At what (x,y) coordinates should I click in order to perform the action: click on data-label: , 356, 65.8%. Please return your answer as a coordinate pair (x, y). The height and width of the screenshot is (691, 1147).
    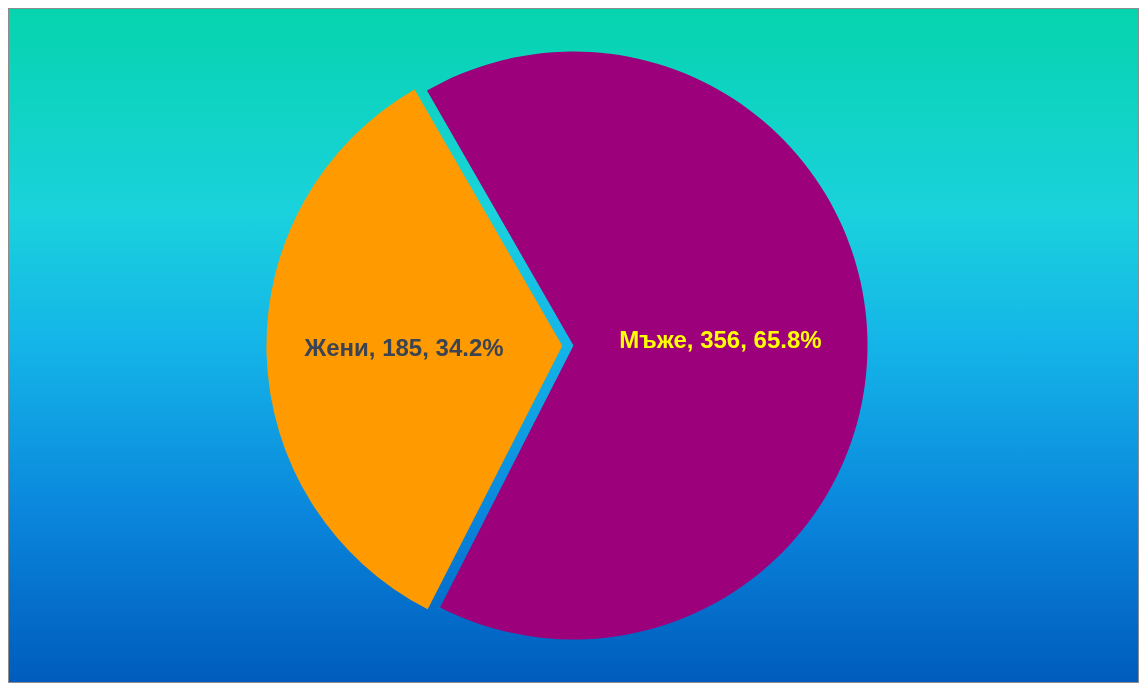
    Looking at the image, I should click on (754, 340).